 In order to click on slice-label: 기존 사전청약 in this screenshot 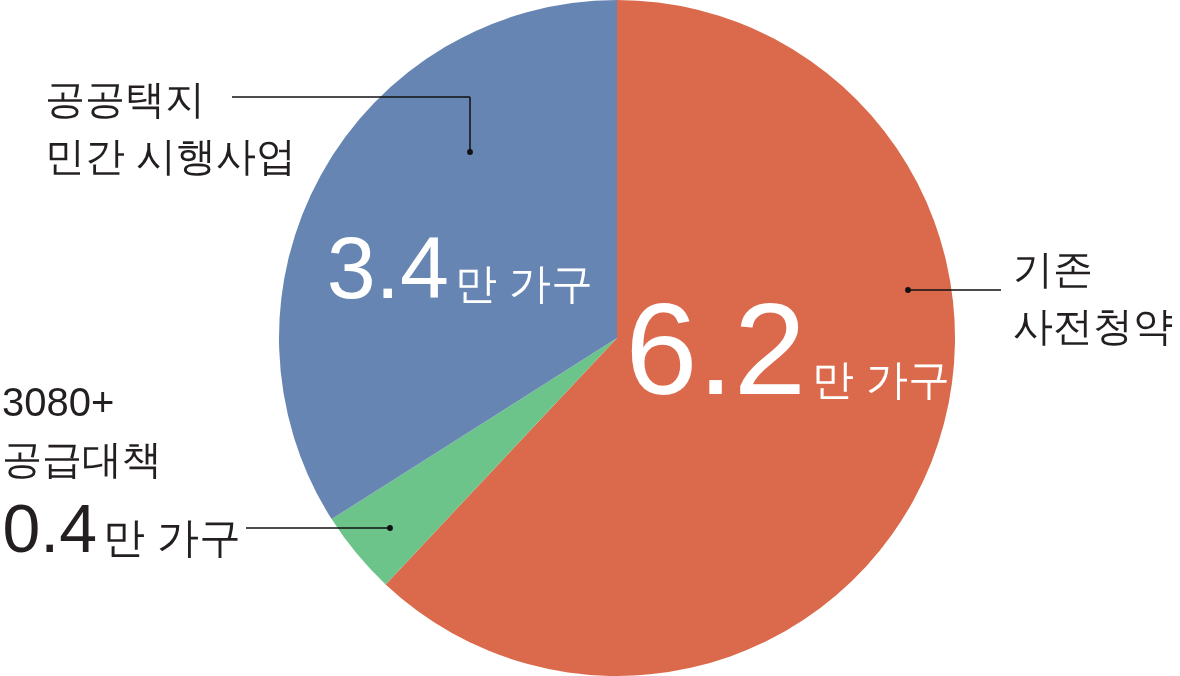, I will do `click(1093, 297)`.